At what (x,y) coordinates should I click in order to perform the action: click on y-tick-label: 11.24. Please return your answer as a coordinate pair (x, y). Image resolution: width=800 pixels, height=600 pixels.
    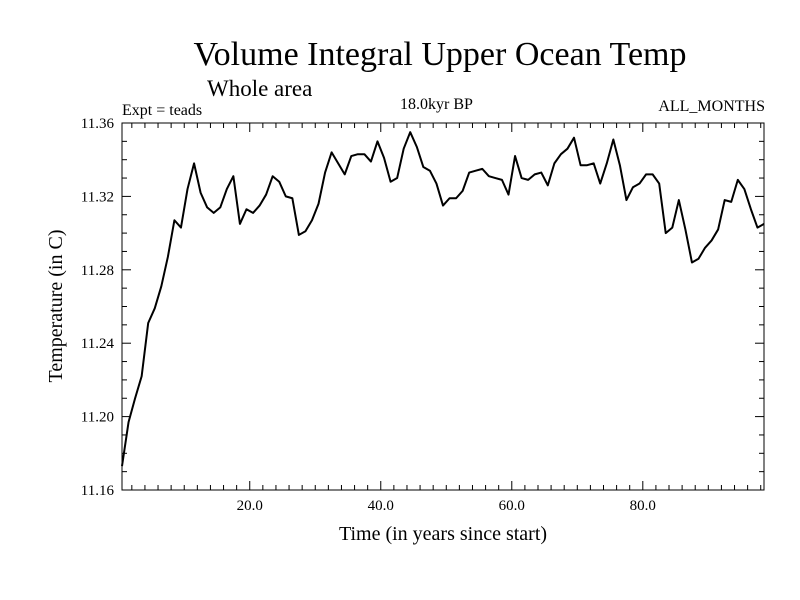
    Looking at the image, I should click on (98, 344).